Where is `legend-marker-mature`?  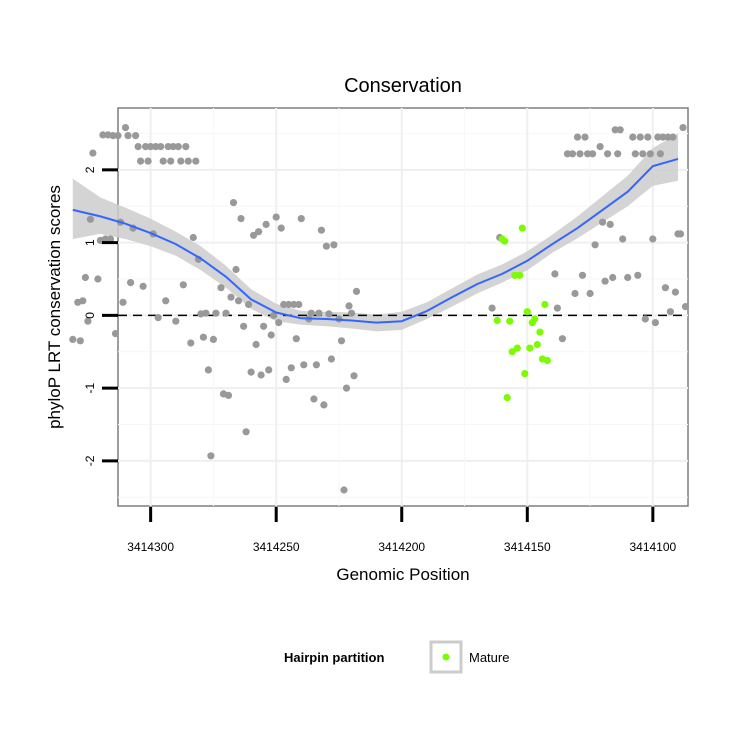
legend-marker-mature is located at coordinates (446, 657).